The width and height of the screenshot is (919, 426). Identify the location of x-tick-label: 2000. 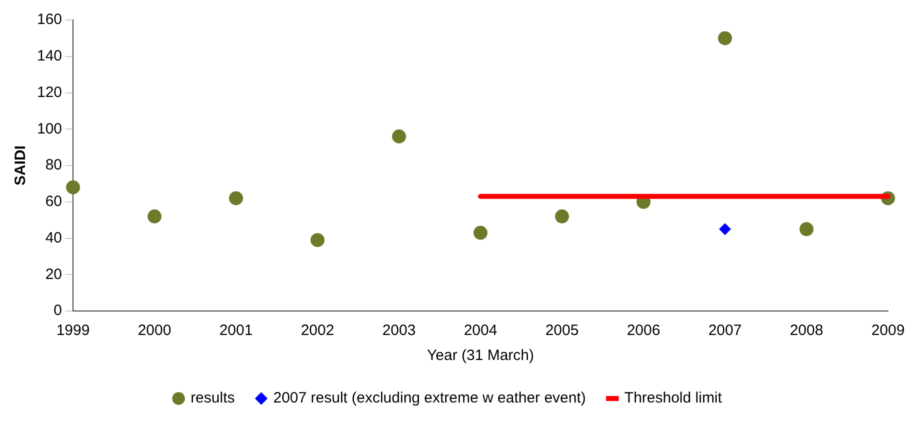
(155, 331).